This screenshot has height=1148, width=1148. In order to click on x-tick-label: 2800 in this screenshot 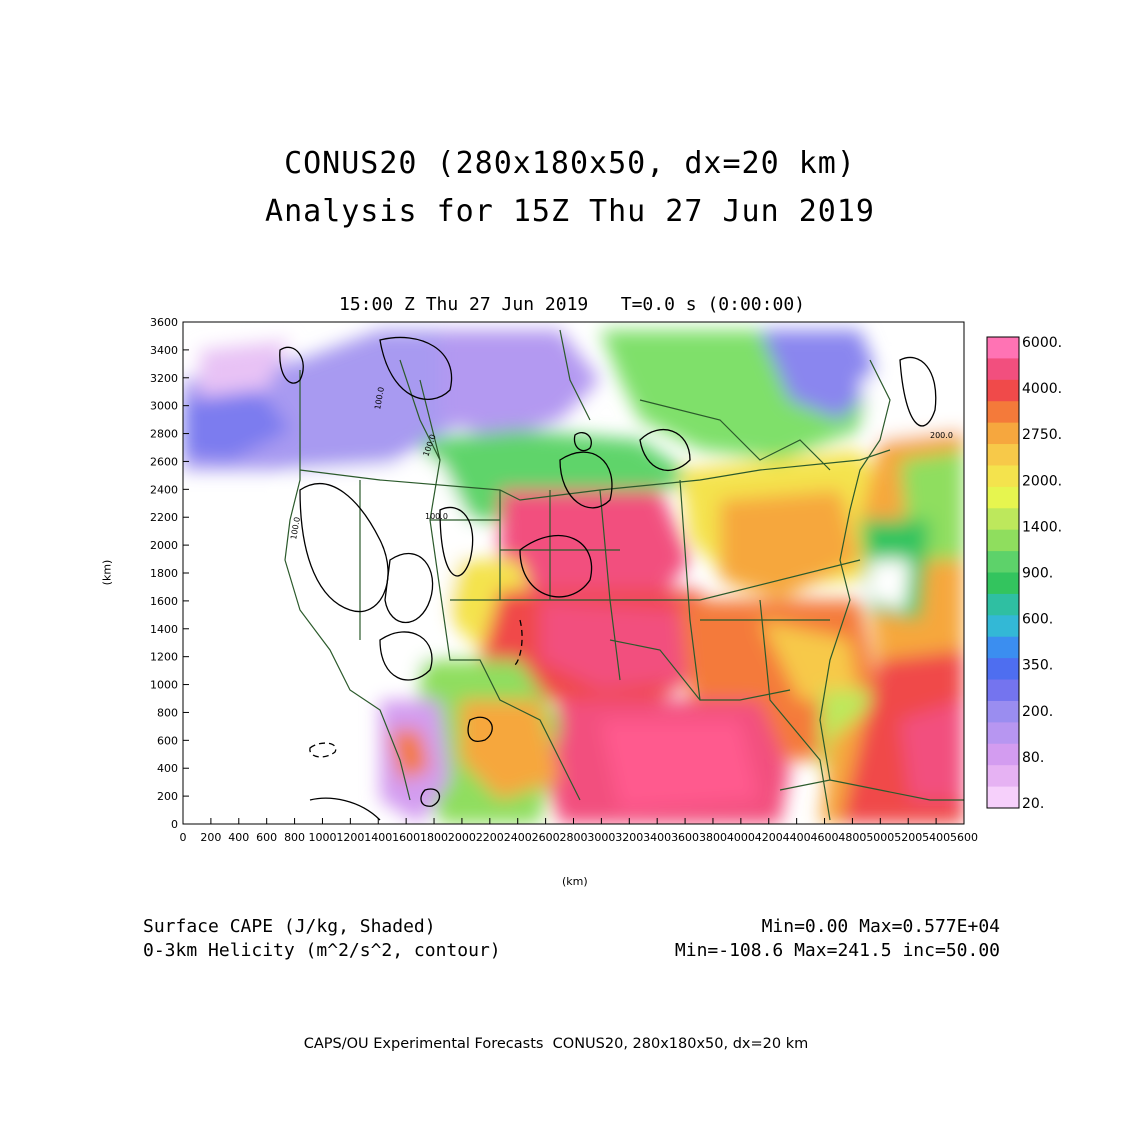, I will do `click(574, 837)`.